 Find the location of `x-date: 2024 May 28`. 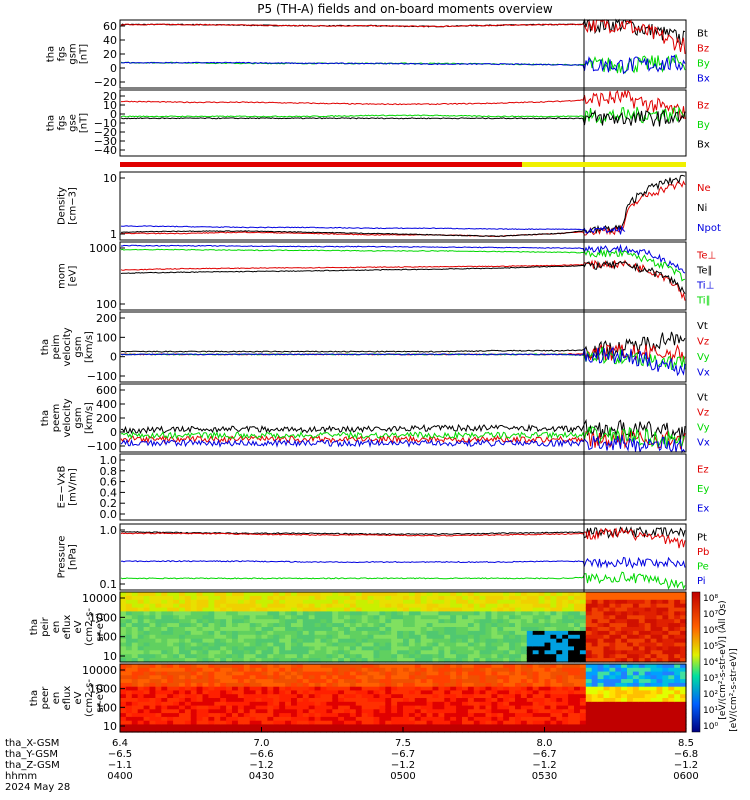

x-date: 2024 May 28 is located at coordinates (37, 787).